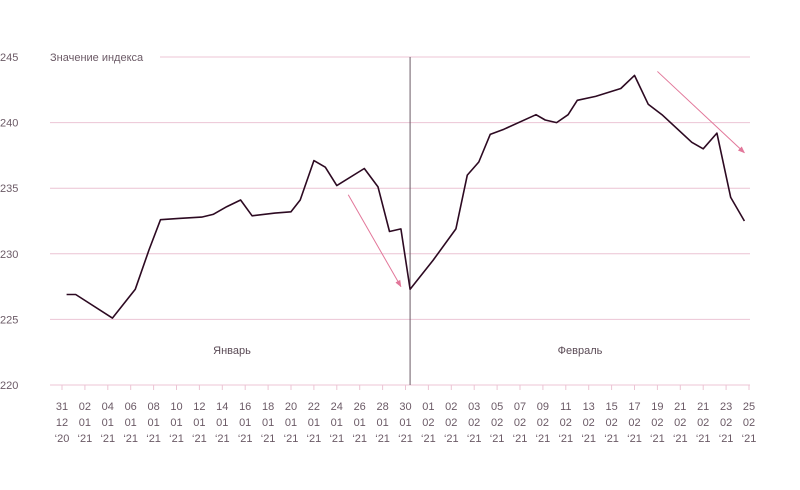  I want to click on y-axis-ticks: 245 240 235 230 225 220, so click(9, 222).